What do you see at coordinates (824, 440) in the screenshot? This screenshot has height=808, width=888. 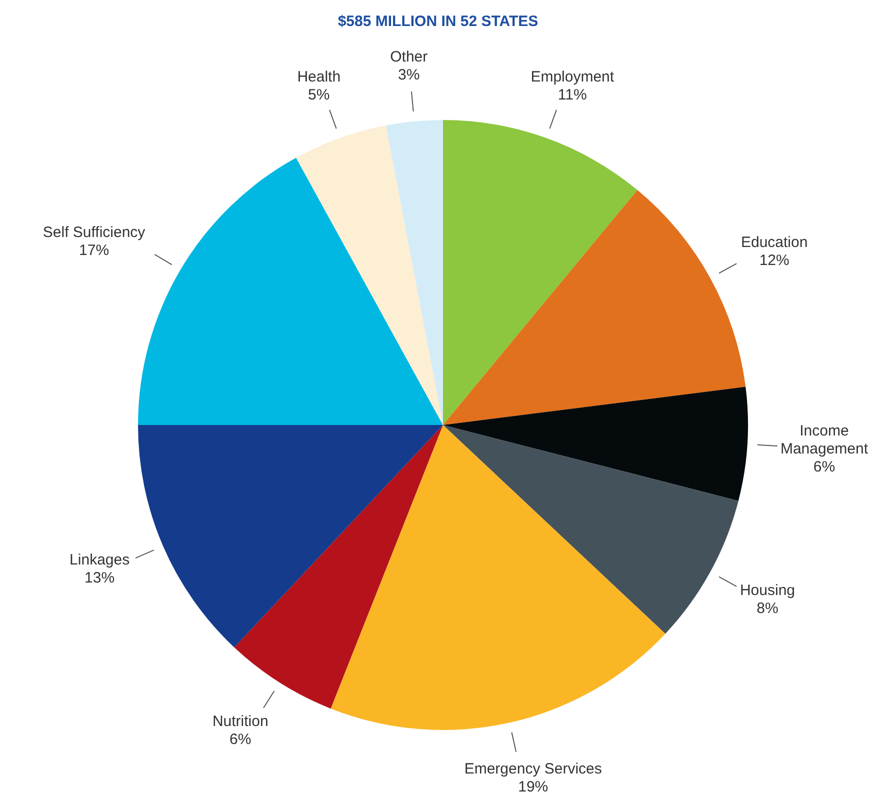 I see `slice-label: Income Management` at bounding box center [824, 440].